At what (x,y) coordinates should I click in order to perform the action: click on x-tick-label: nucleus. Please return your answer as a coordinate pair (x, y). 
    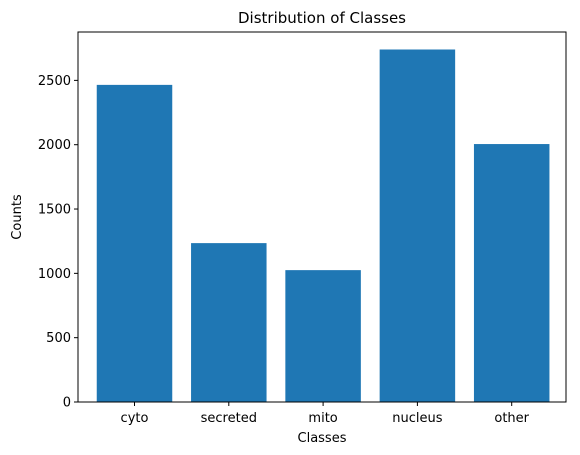
    Looking at the image, I should click on (417, 418).